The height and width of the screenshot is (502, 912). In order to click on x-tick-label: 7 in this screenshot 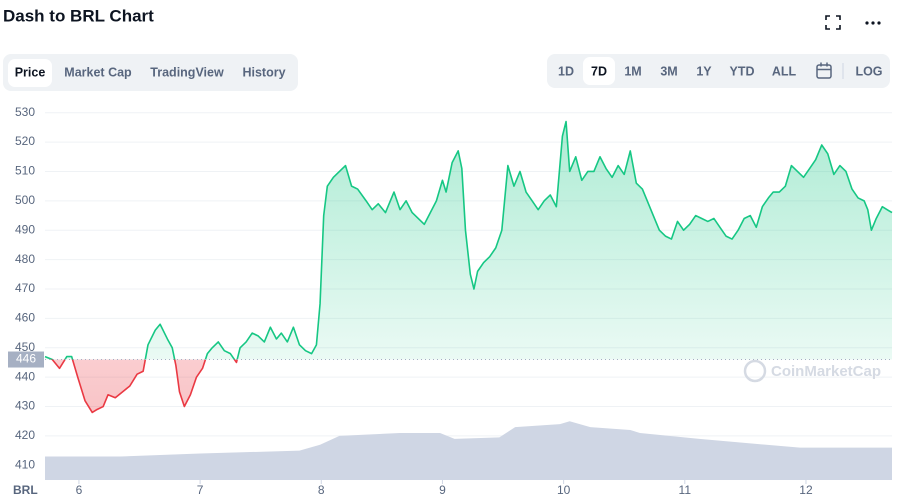, I will do `click(200, 490)`.